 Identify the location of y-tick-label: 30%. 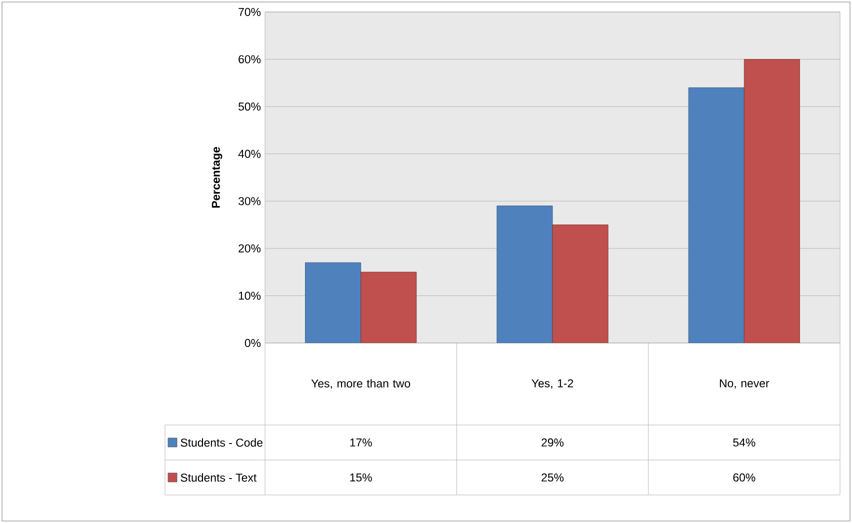
(249, 201).